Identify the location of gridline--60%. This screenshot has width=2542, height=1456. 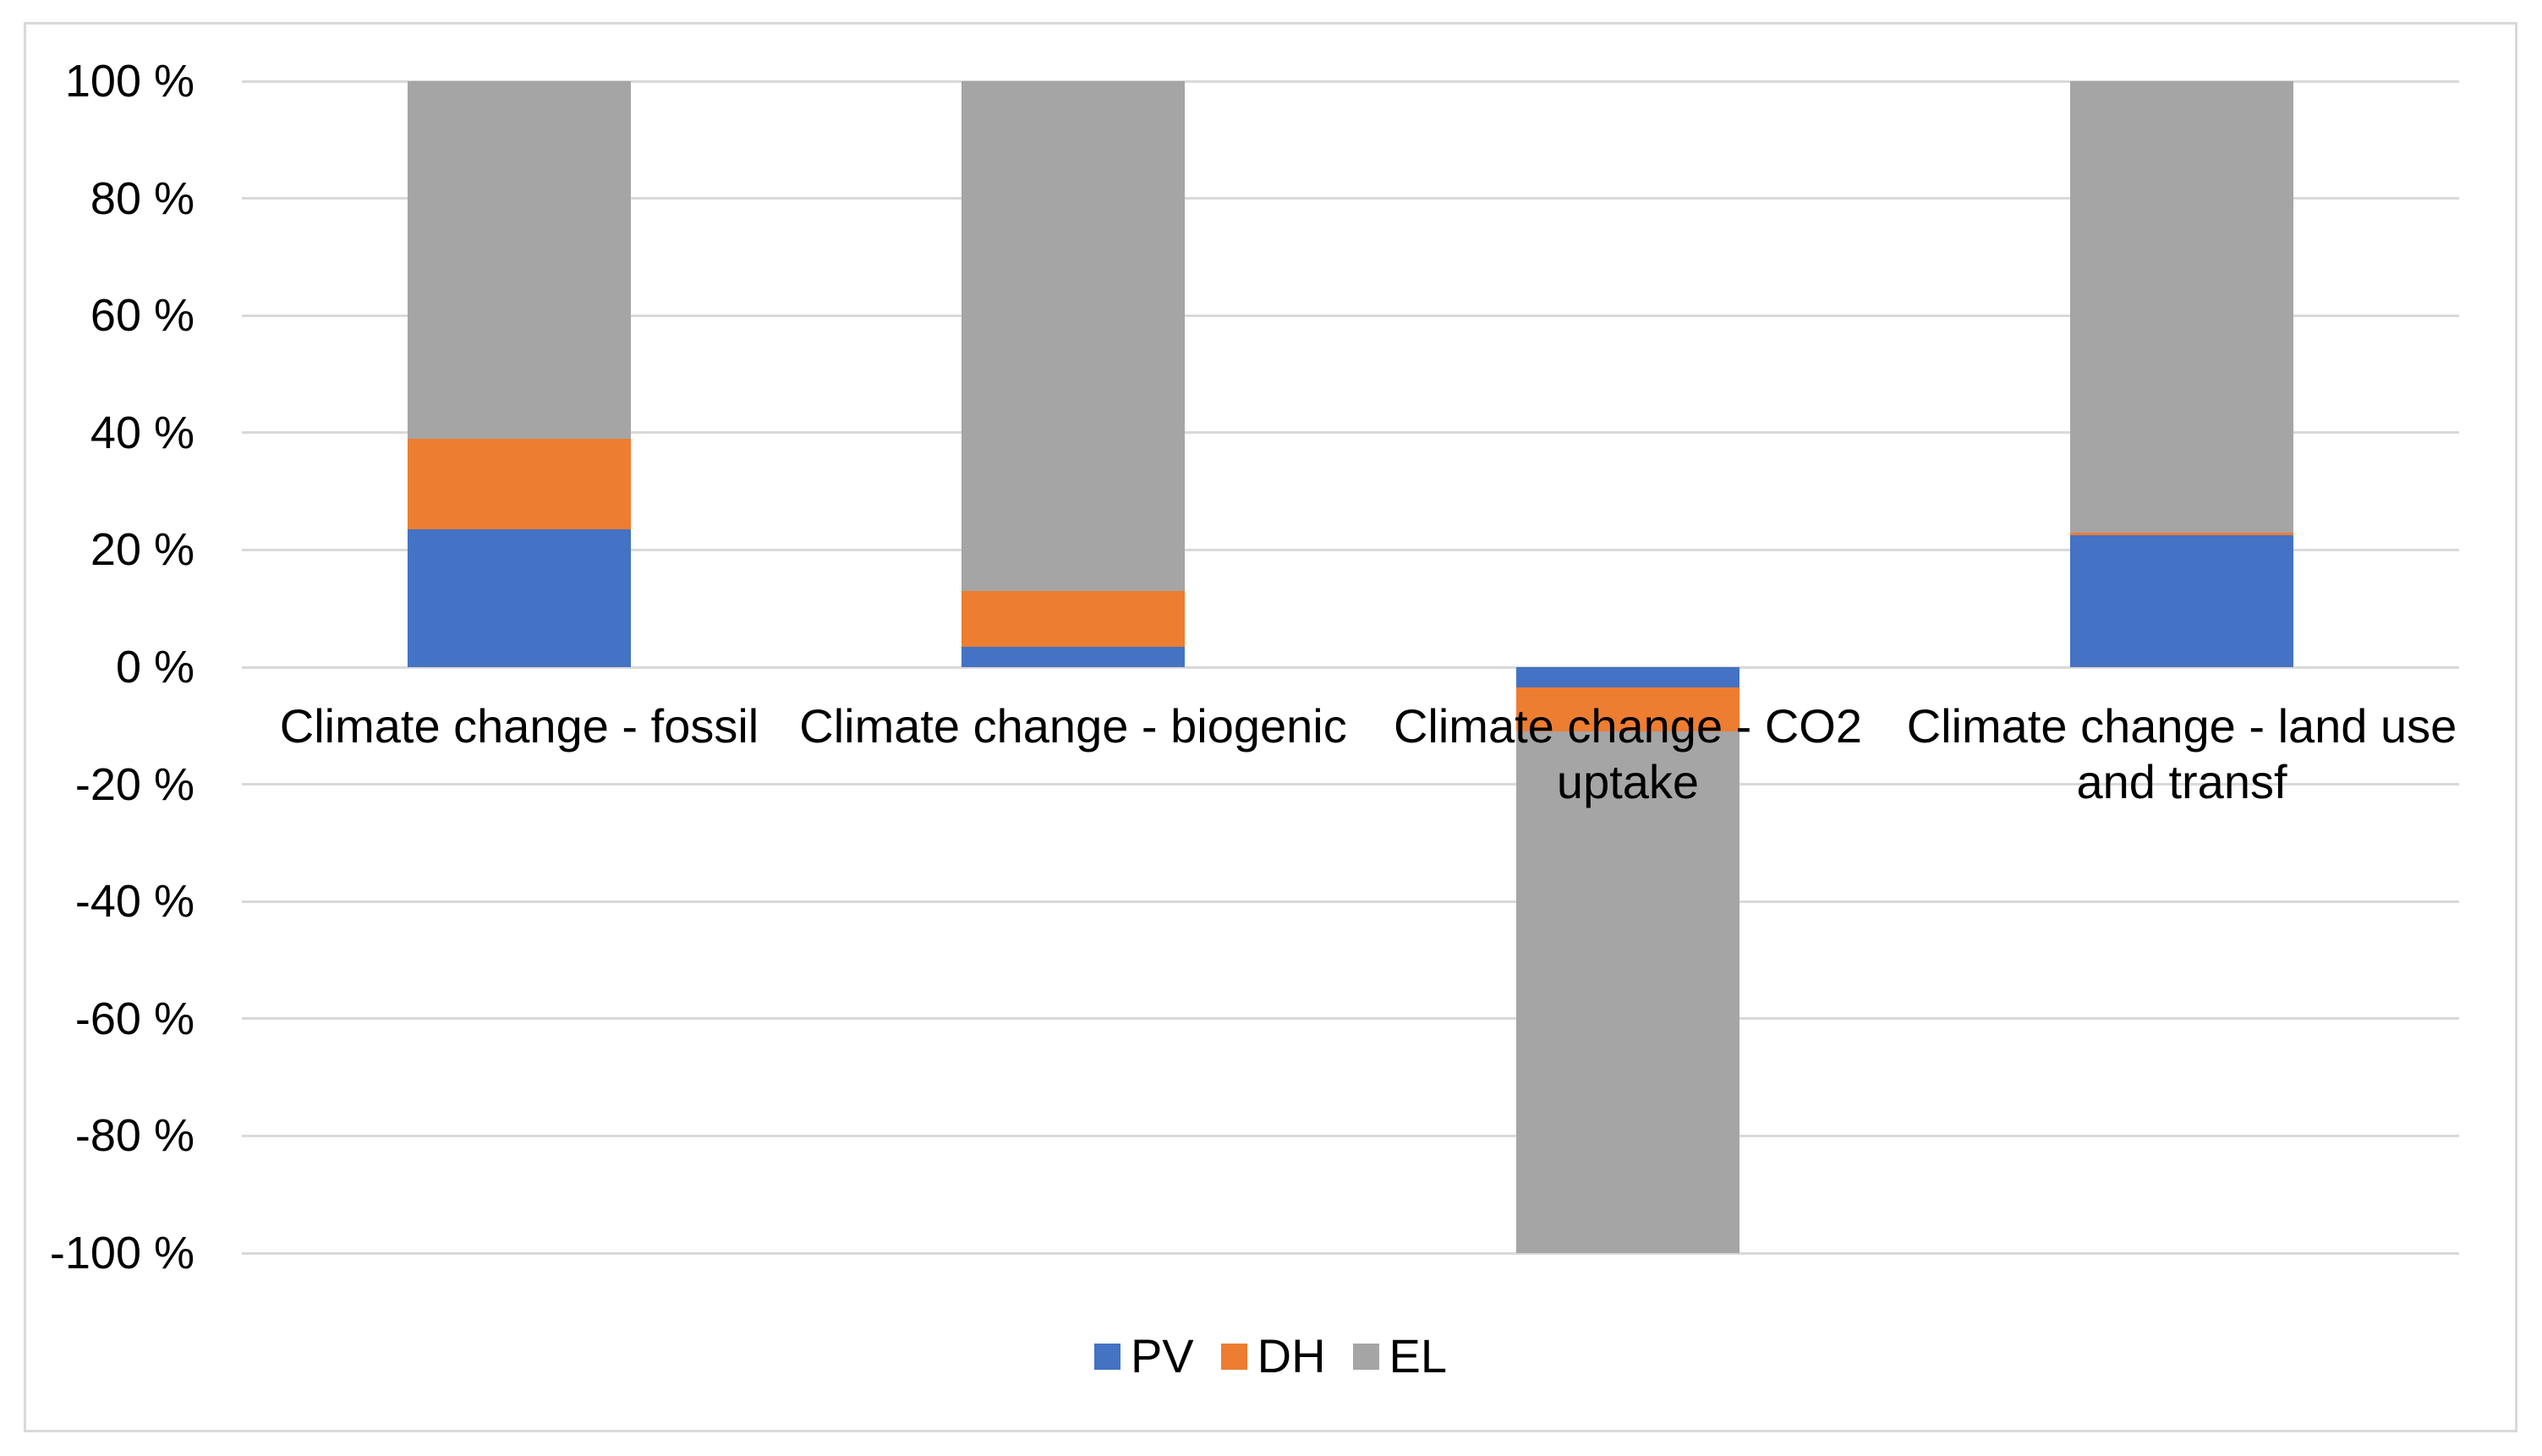
(1350, 1019).